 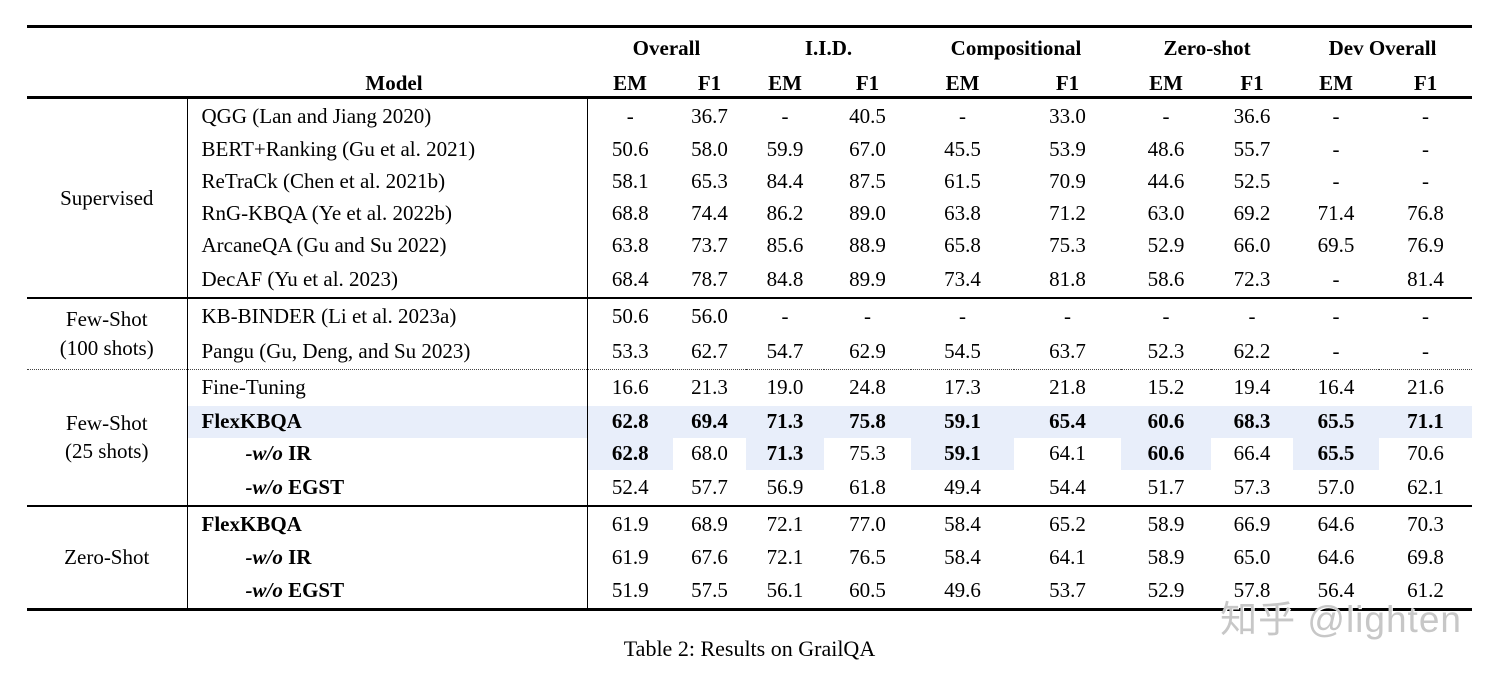 I want to click on value-cell: 75.8, so click(x=868, y=421).